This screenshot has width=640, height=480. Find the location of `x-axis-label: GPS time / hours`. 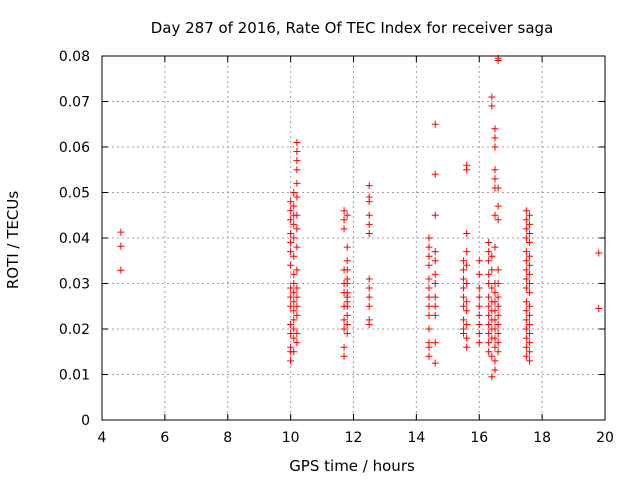

x-axis-label: GPS time / hours is located at coordinates (352, 466).